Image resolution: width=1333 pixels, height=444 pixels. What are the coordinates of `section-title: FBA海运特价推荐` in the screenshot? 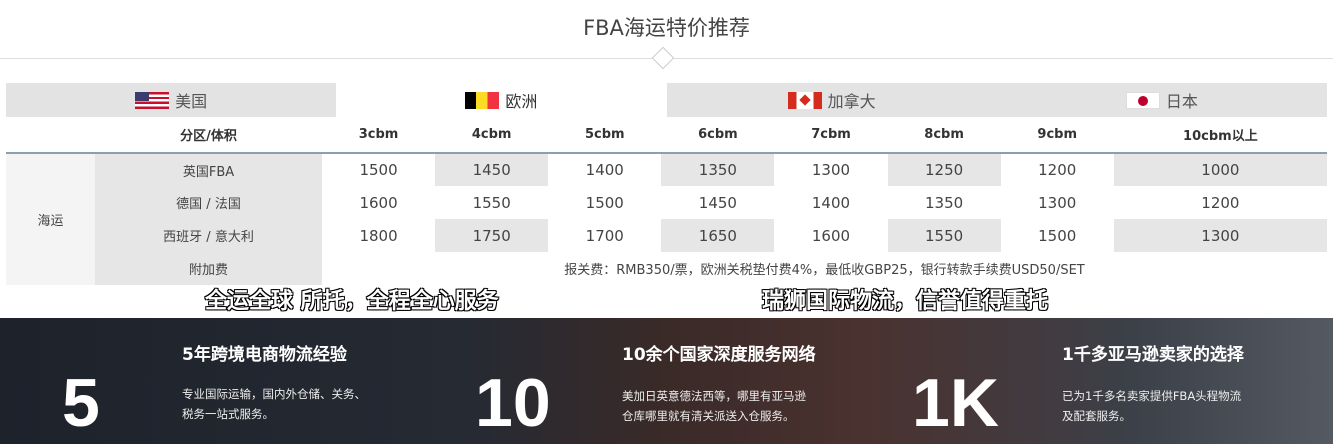 It's located at (666, 28).